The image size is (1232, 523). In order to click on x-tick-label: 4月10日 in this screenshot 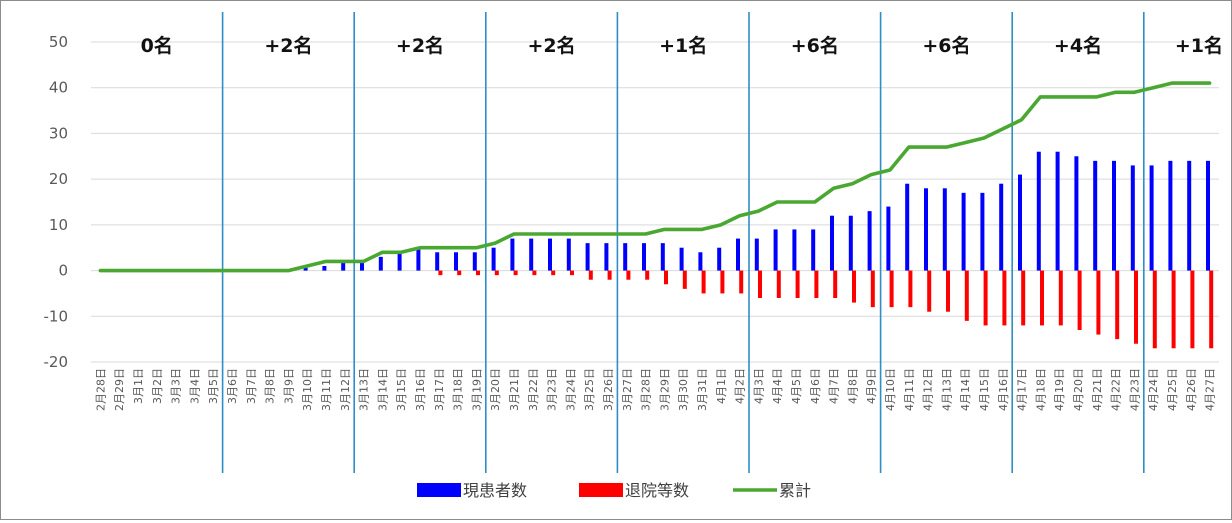, I will do `click(890, 389)`.